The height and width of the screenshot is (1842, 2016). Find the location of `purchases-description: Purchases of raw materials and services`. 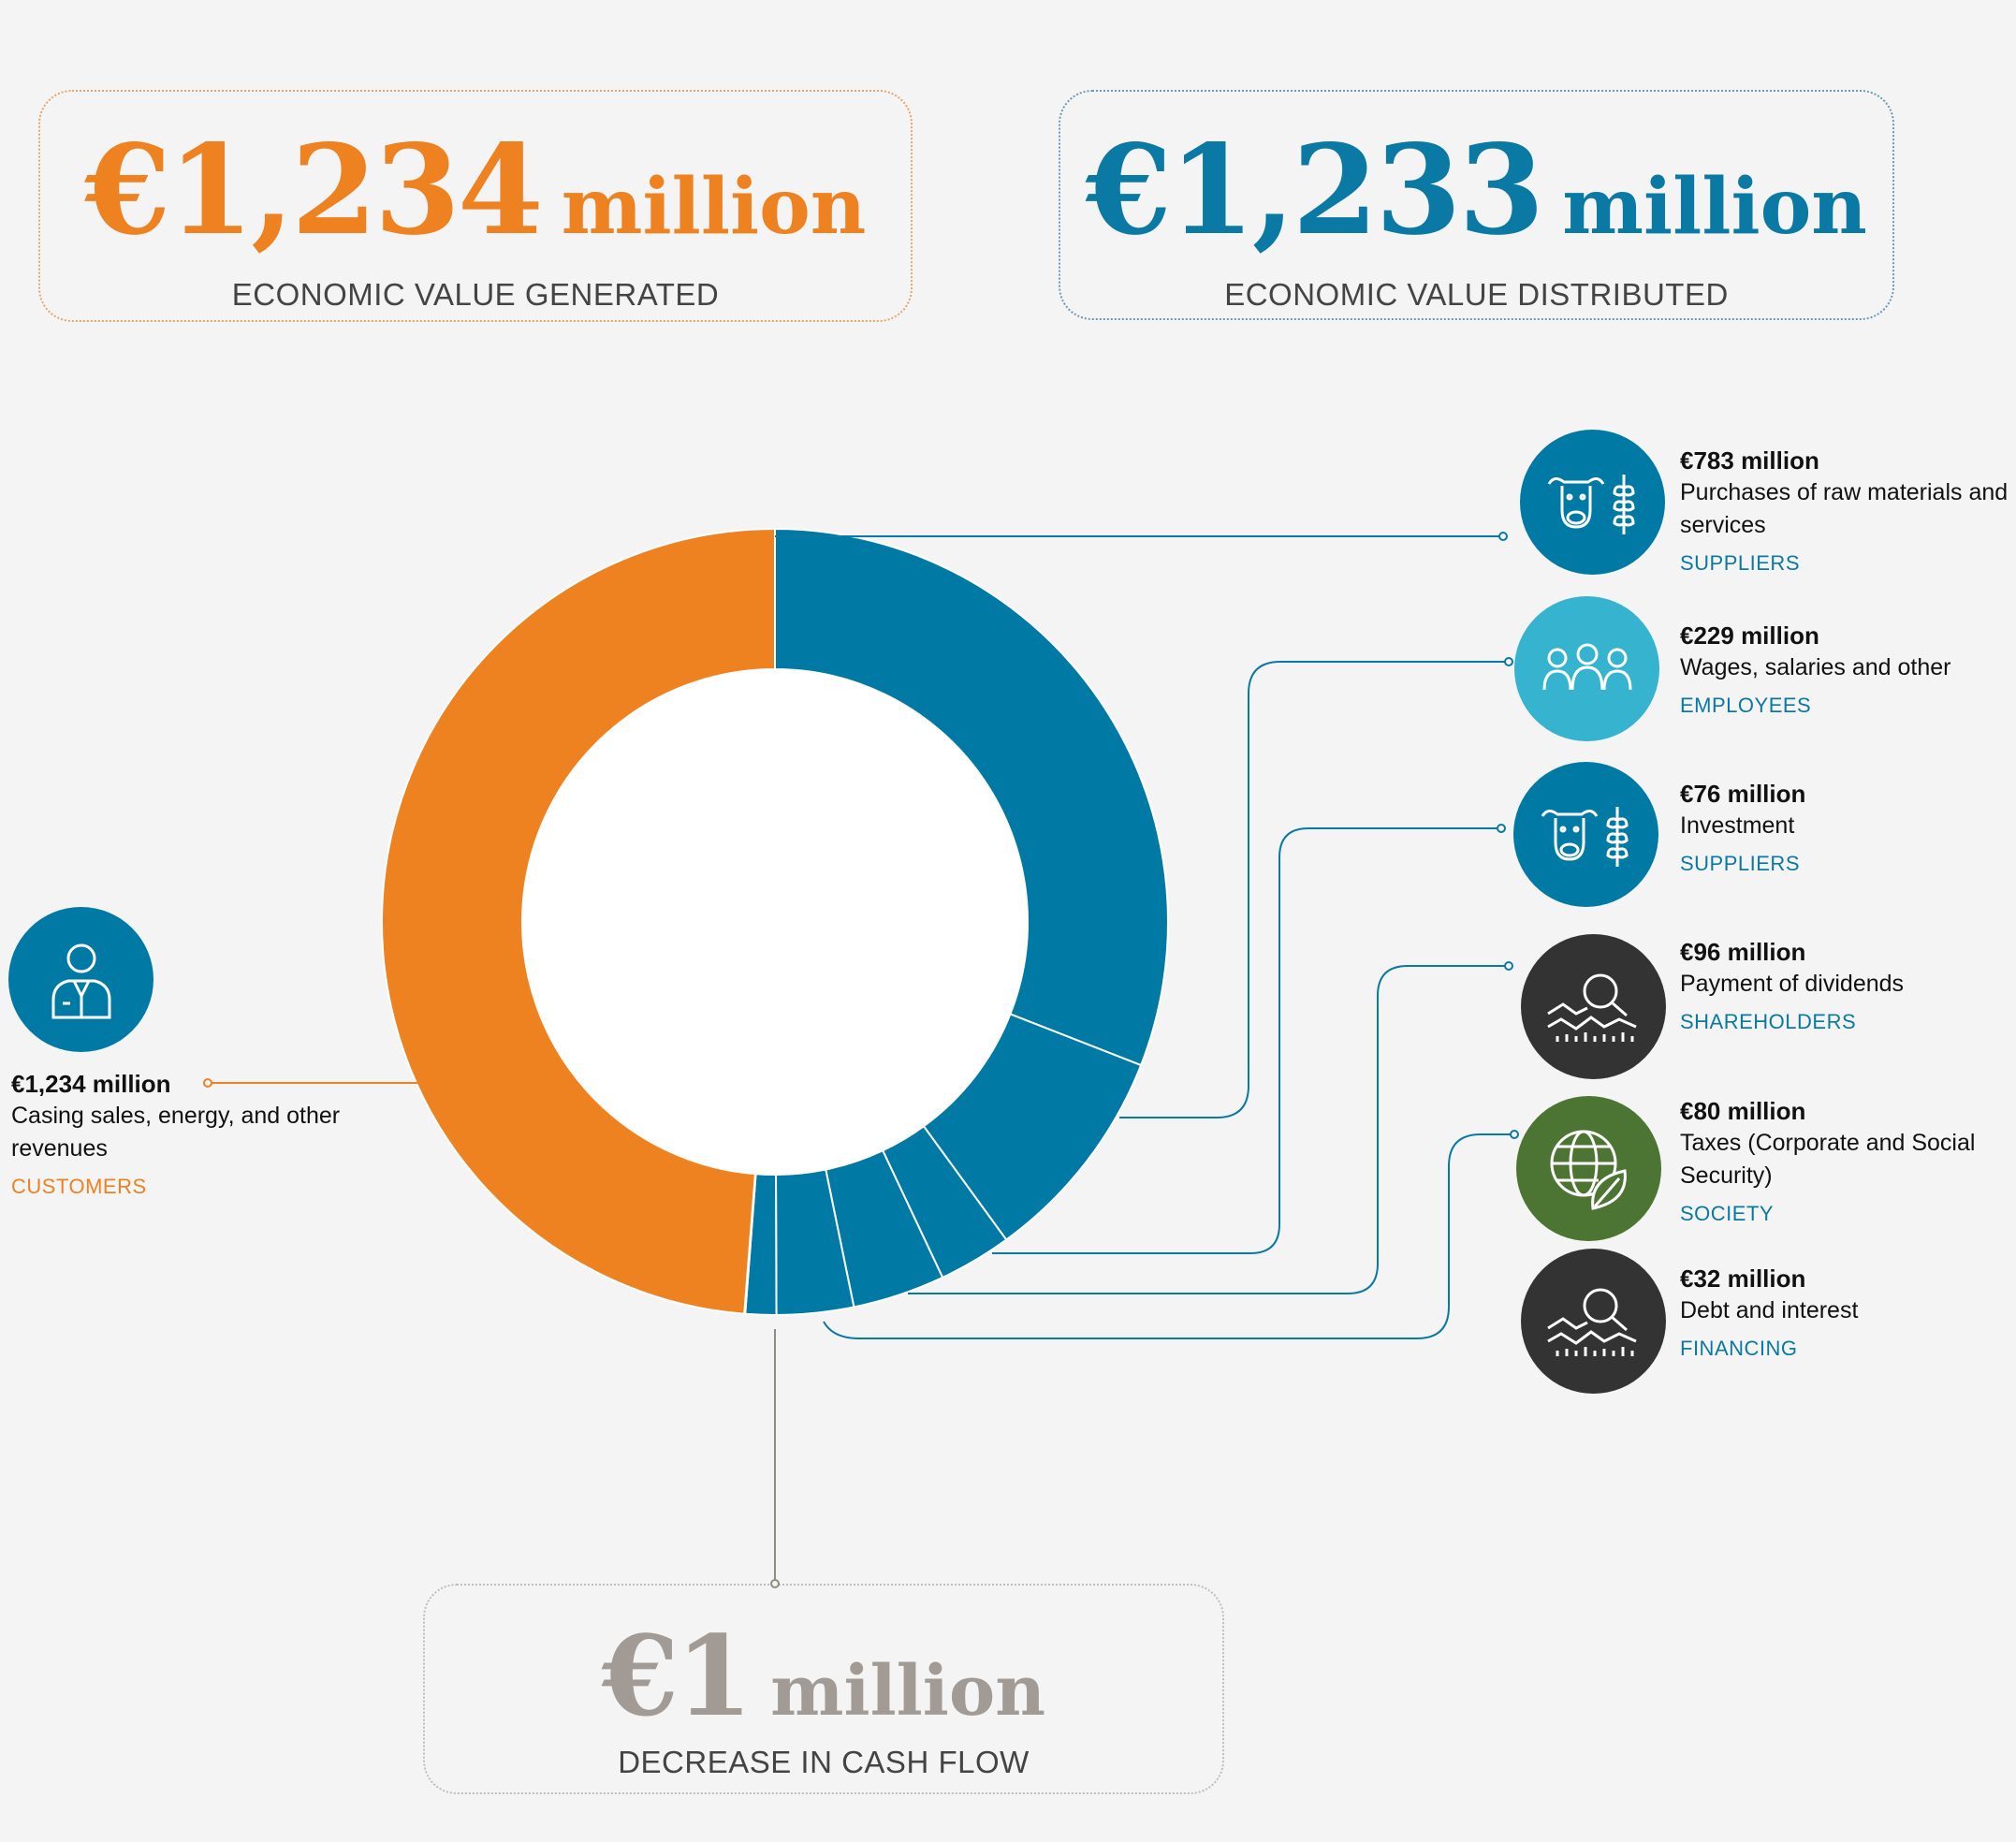

purchases-description: Purchases of raw materials and services is located at coordinates (1844, 508).